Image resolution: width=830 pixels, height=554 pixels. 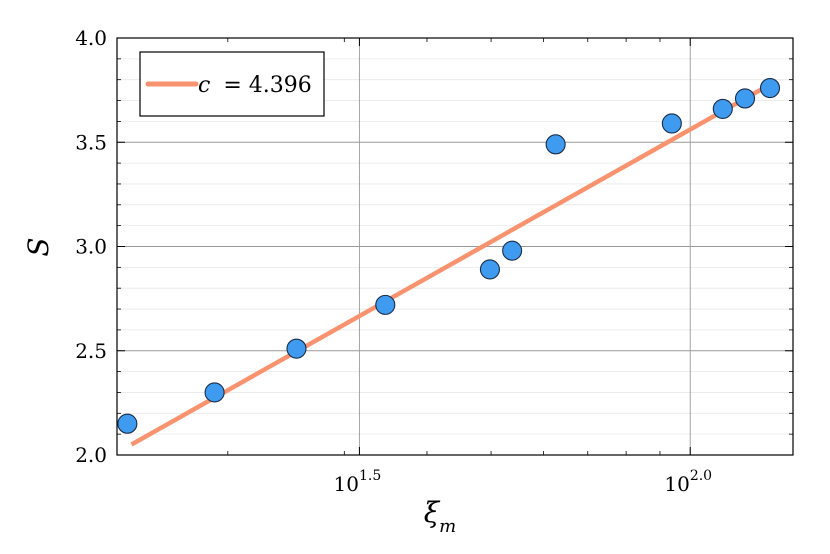 I want to click on legend-label: c = 4.396, so click(x=255, y=85).